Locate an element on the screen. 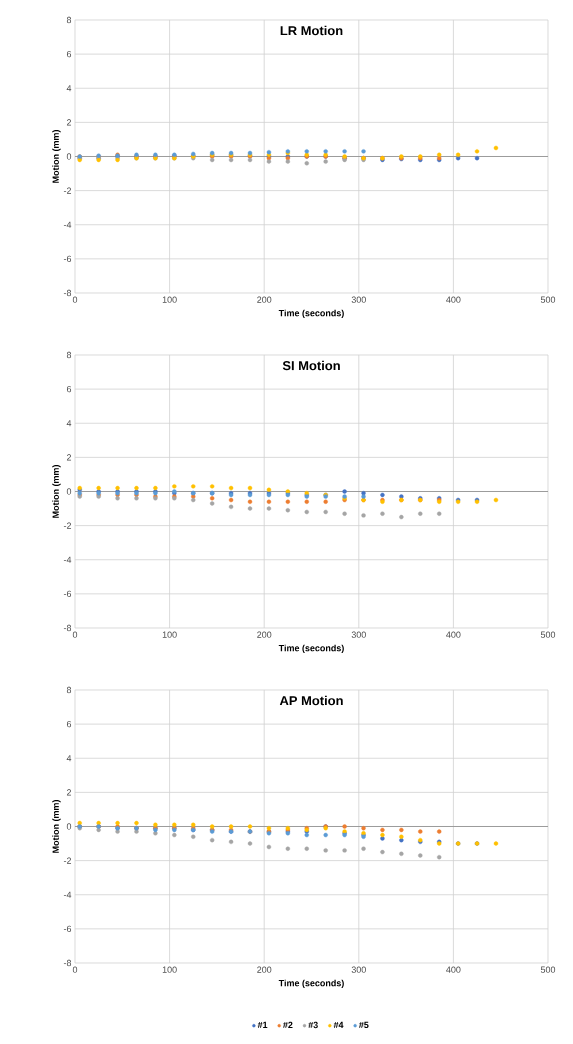  legend-label: #2 is located at coordinates (288, 1025).